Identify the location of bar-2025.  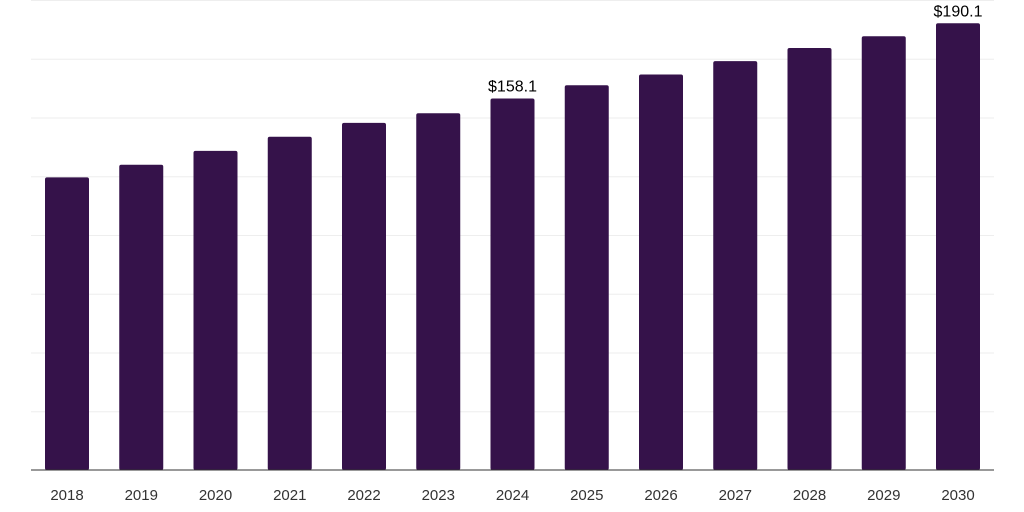
(586, 277).